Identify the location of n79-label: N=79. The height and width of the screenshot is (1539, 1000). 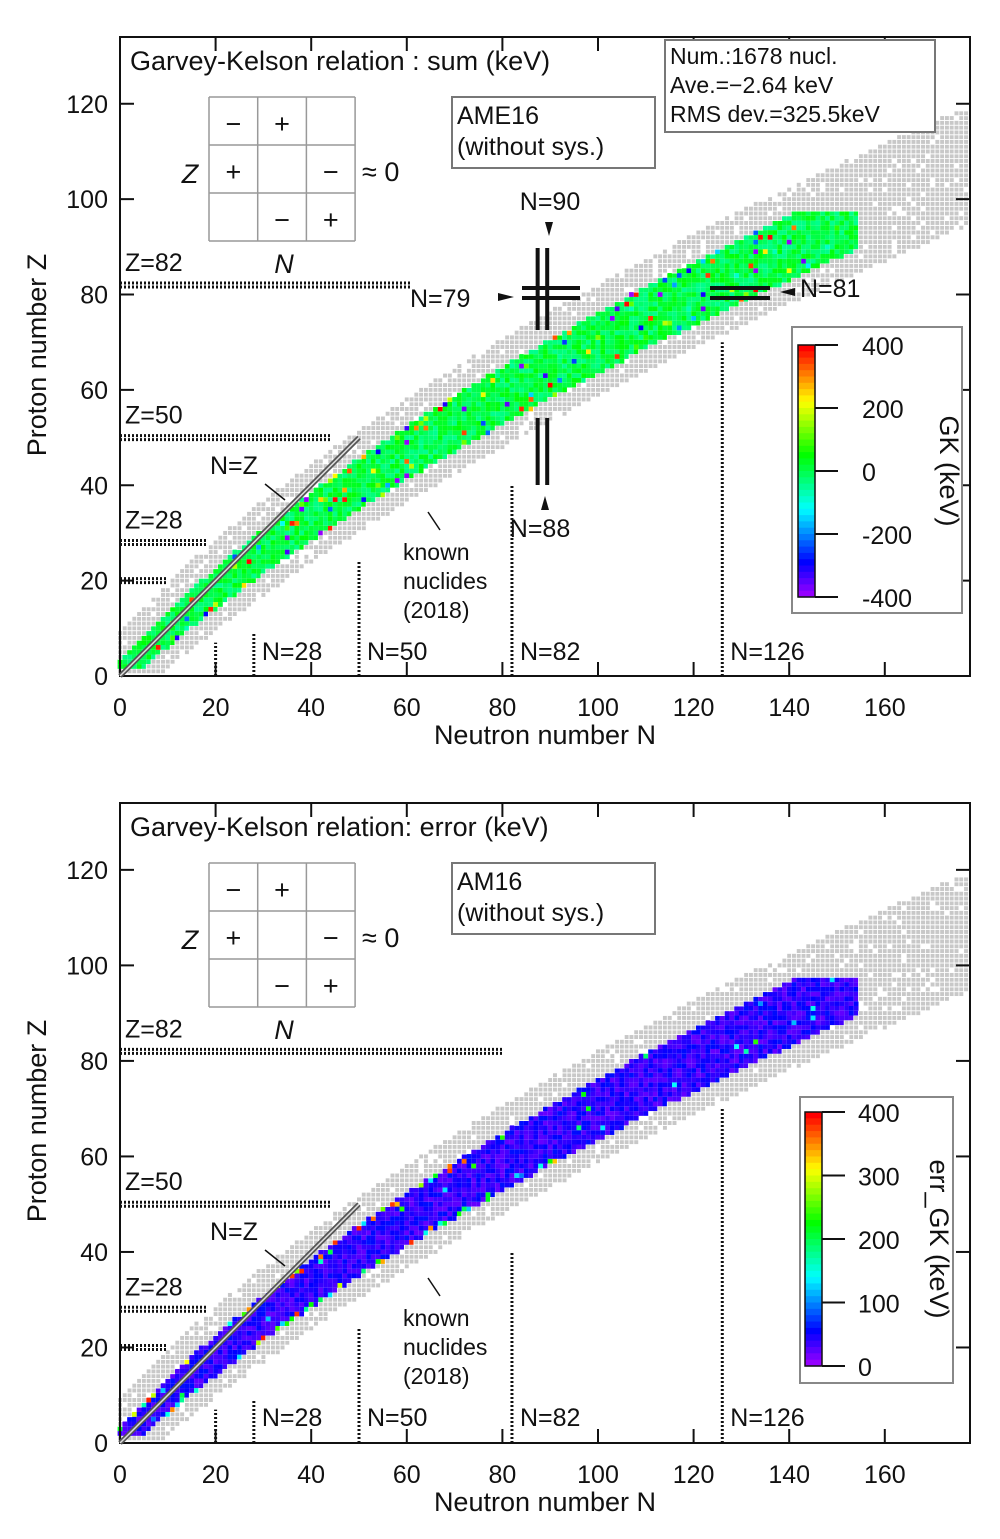
(440, 299).